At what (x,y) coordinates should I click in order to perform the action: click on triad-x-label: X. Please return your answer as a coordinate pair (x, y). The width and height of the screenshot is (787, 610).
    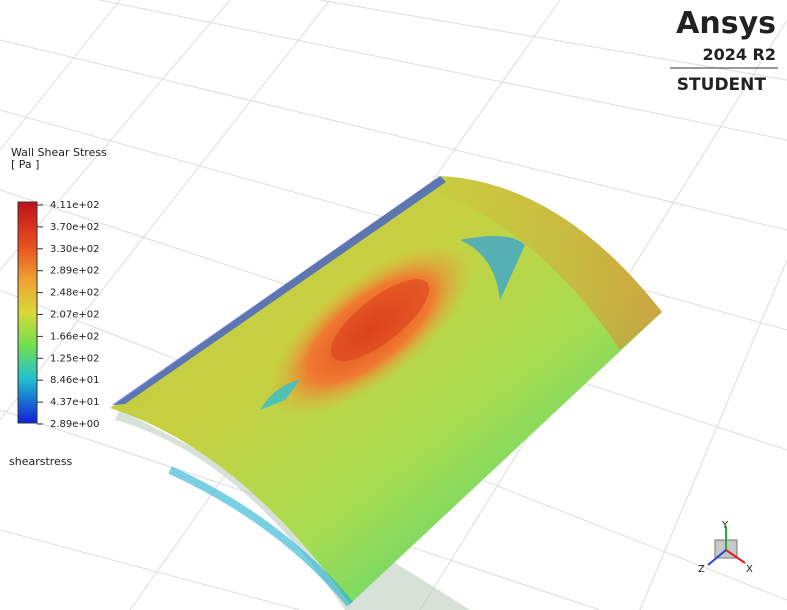
    Looking at the image, I should click on (749, 569).